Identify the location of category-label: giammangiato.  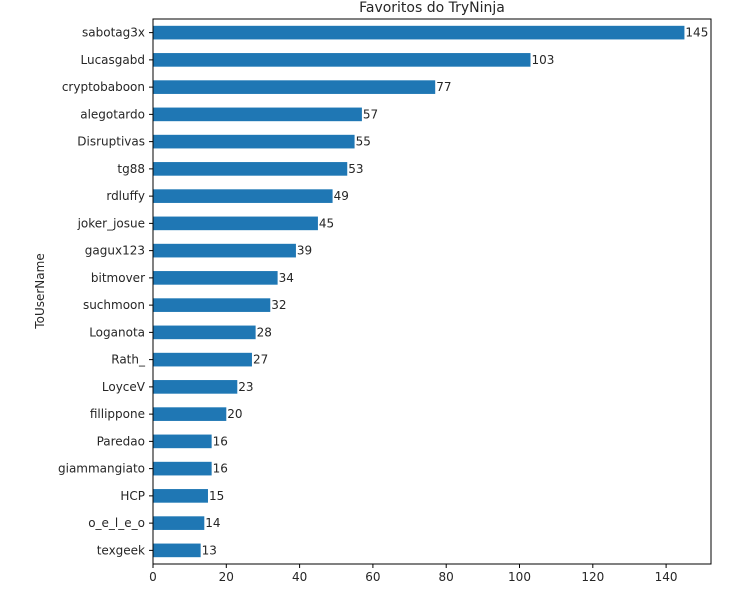
(101, 469).